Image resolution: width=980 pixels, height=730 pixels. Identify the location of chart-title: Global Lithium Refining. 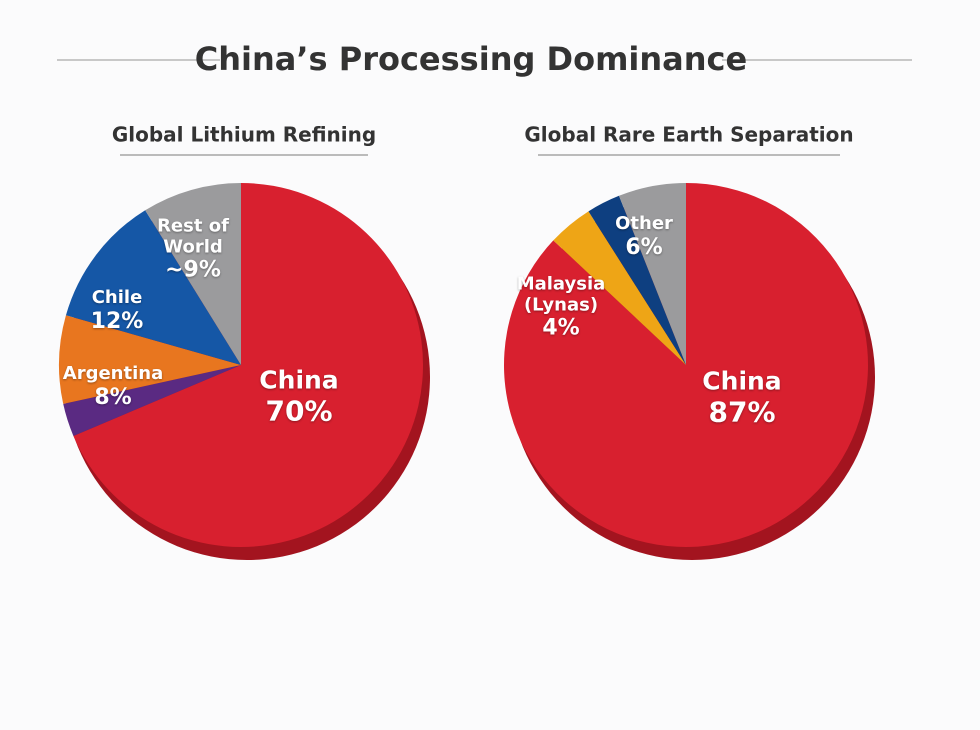
(244, 135).